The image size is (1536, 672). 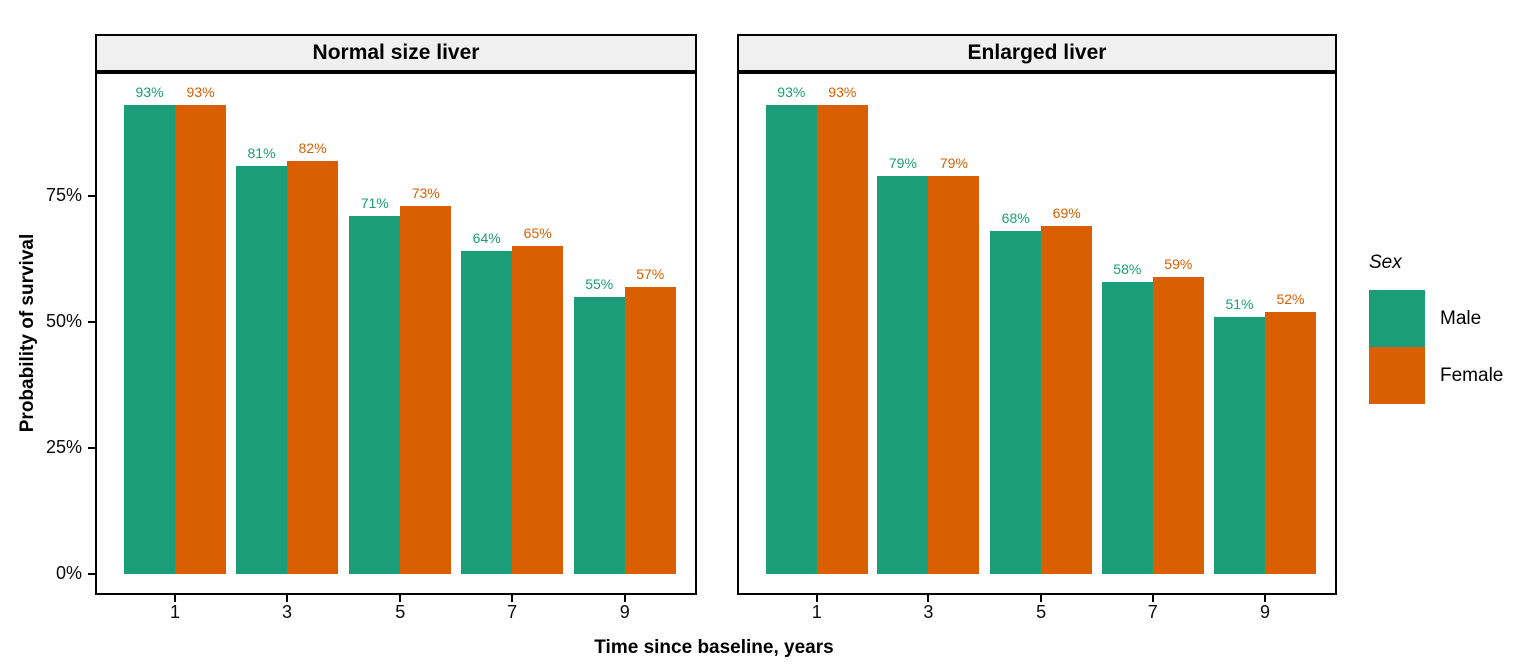 I want to click on bar-value-label: 81%, so click(x=261, y=152).